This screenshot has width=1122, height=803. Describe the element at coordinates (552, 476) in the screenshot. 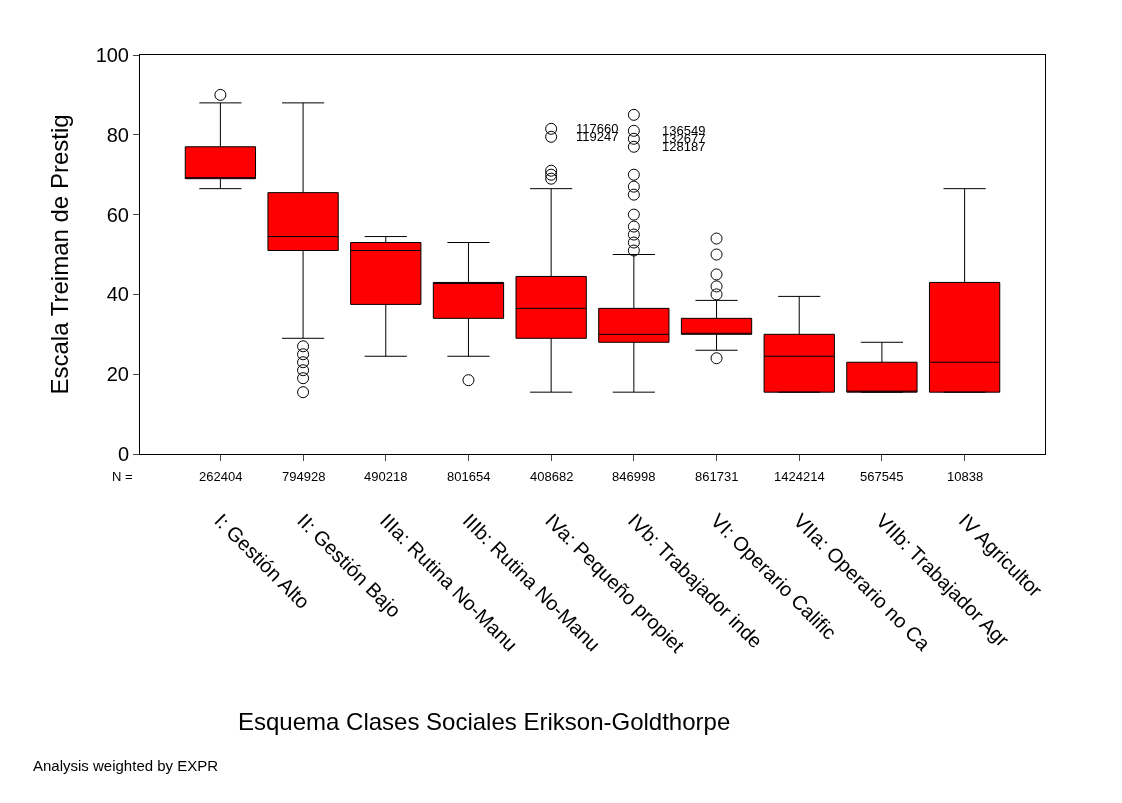

I see `text: 408682` at that location.